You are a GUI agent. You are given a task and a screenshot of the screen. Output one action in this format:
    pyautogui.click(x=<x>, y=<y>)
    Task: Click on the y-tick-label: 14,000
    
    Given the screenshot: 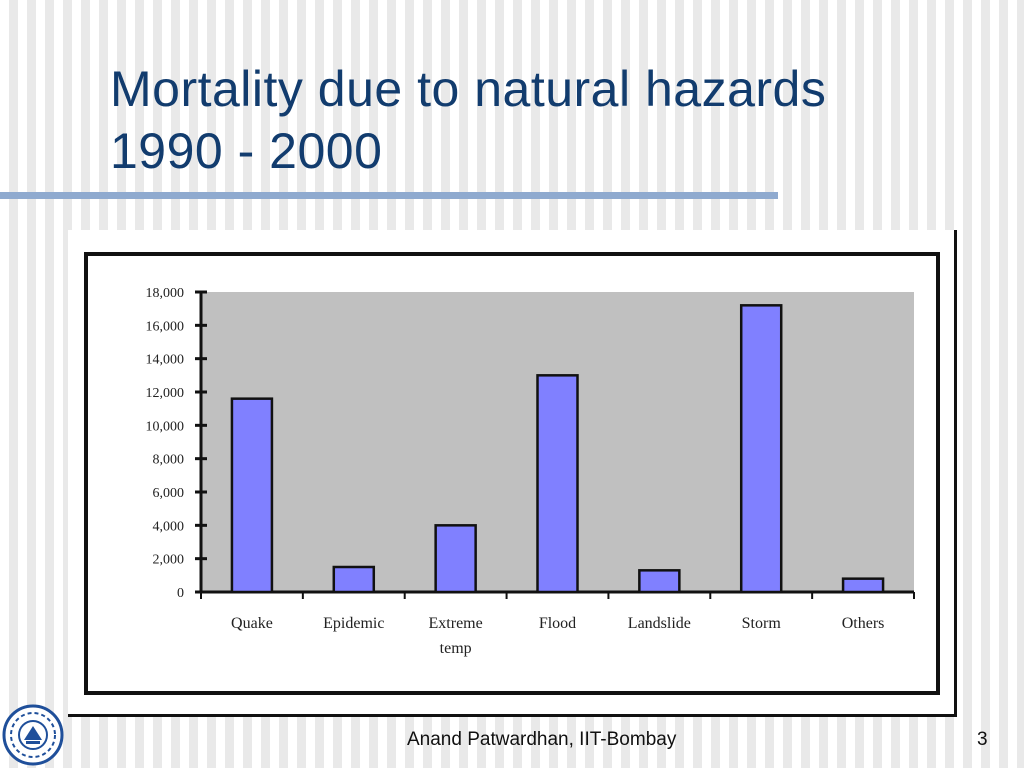 What is the action you would take?
    pyautogui.click(x=165, y=360)
    